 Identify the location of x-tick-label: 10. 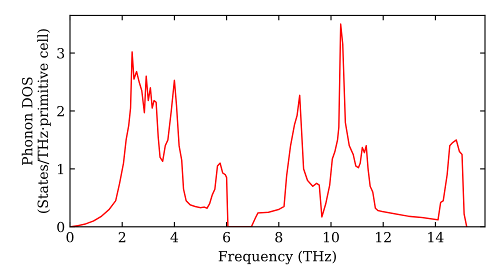
(331, 237).